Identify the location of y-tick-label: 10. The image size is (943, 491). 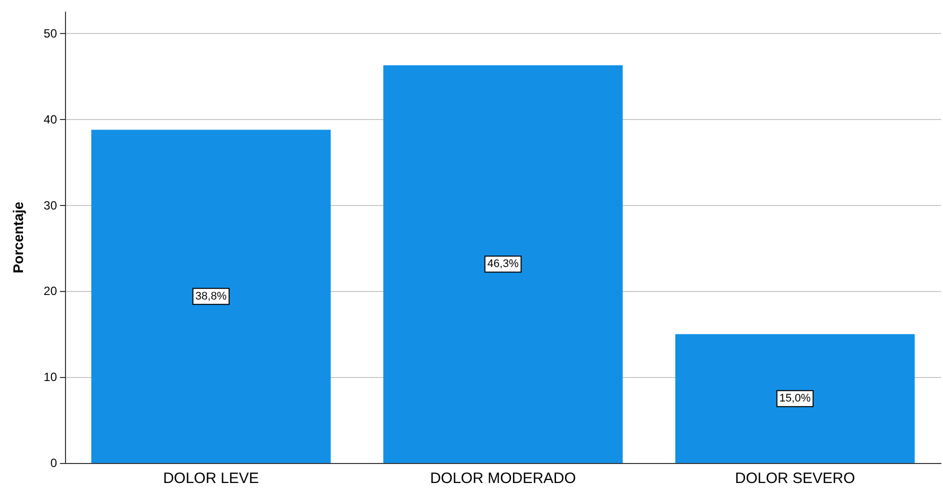
(51, 377).